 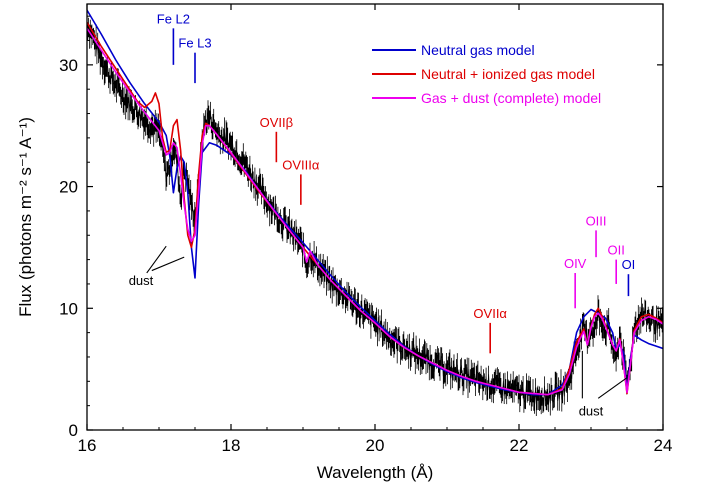 What do you see at coordinates (596, 220) in the screenshot?
I see `annotation-label: OIII` at bounding box center [596, 220].